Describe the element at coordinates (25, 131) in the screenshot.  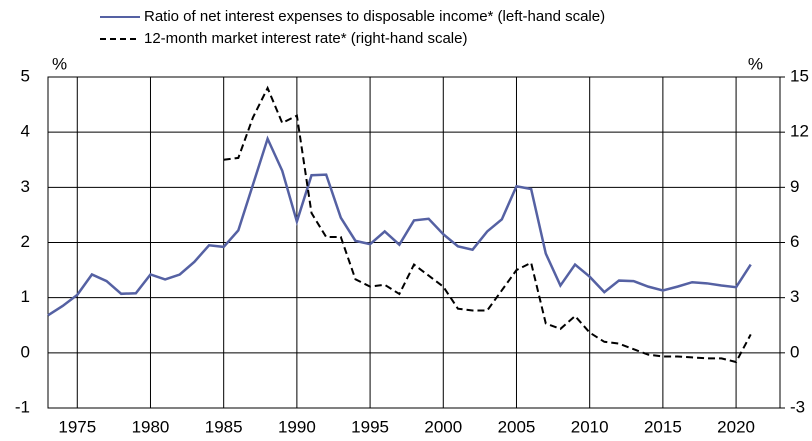
I see `y-tick-label: 4` at that location.